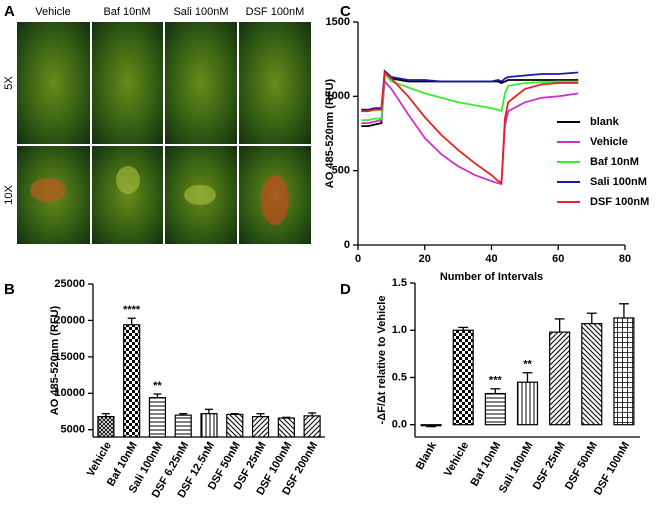 This screenshot has height=515, width=667. Describe the element at coordinates (486, 464) in the screenshot. I see `x-tick-label: Baf 10nM` at that location.